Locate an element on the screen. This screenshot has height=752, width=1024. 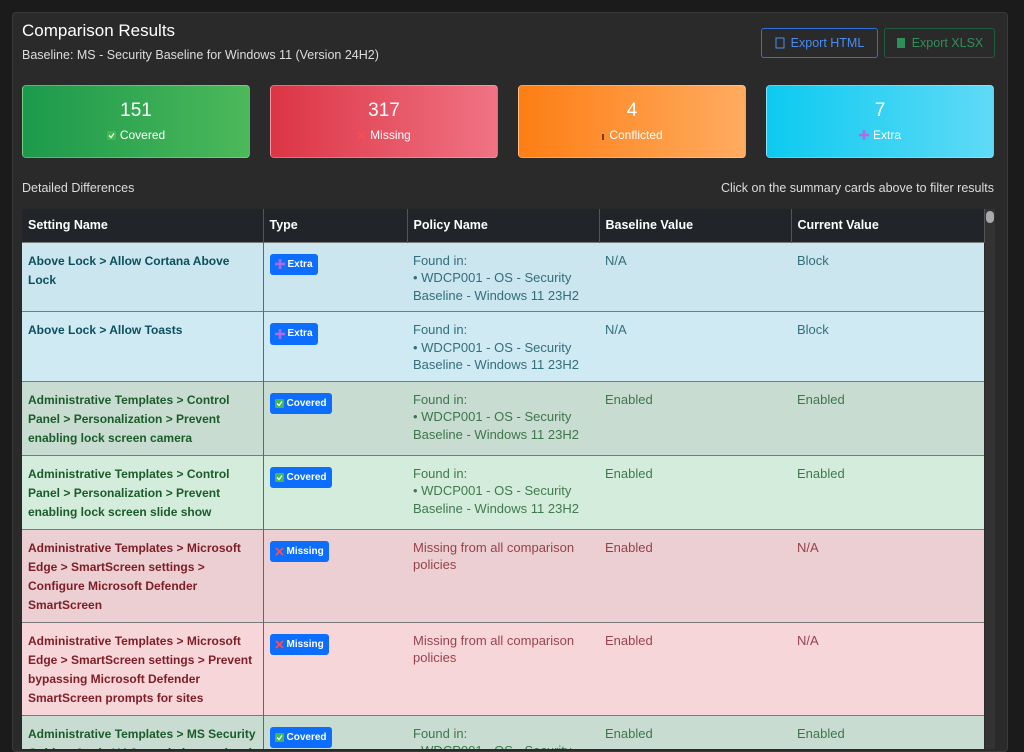
summary-card: 4 Conflicted is located at coordinates (632, 121).